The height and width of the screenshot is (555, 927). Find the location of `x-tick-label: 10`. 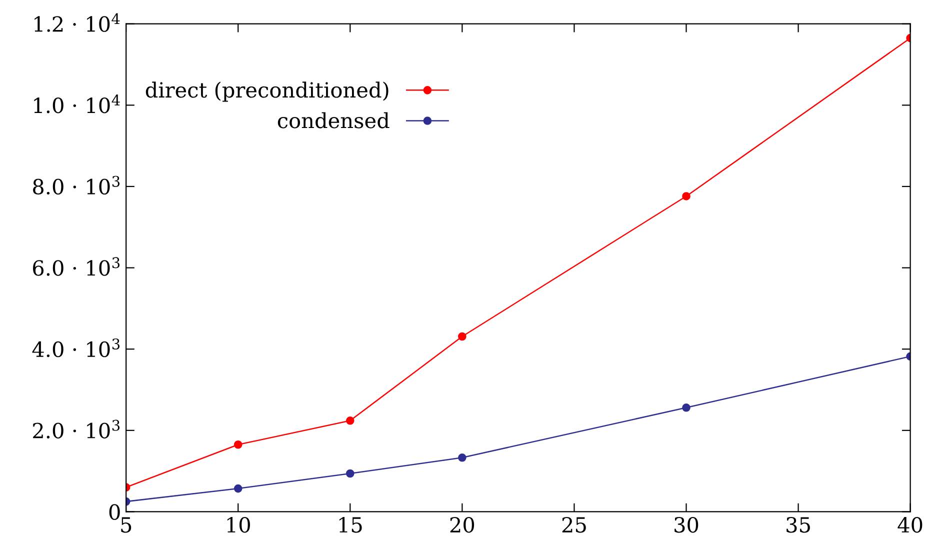

x-tick-label: 10 is located at coordinates (238, 524).